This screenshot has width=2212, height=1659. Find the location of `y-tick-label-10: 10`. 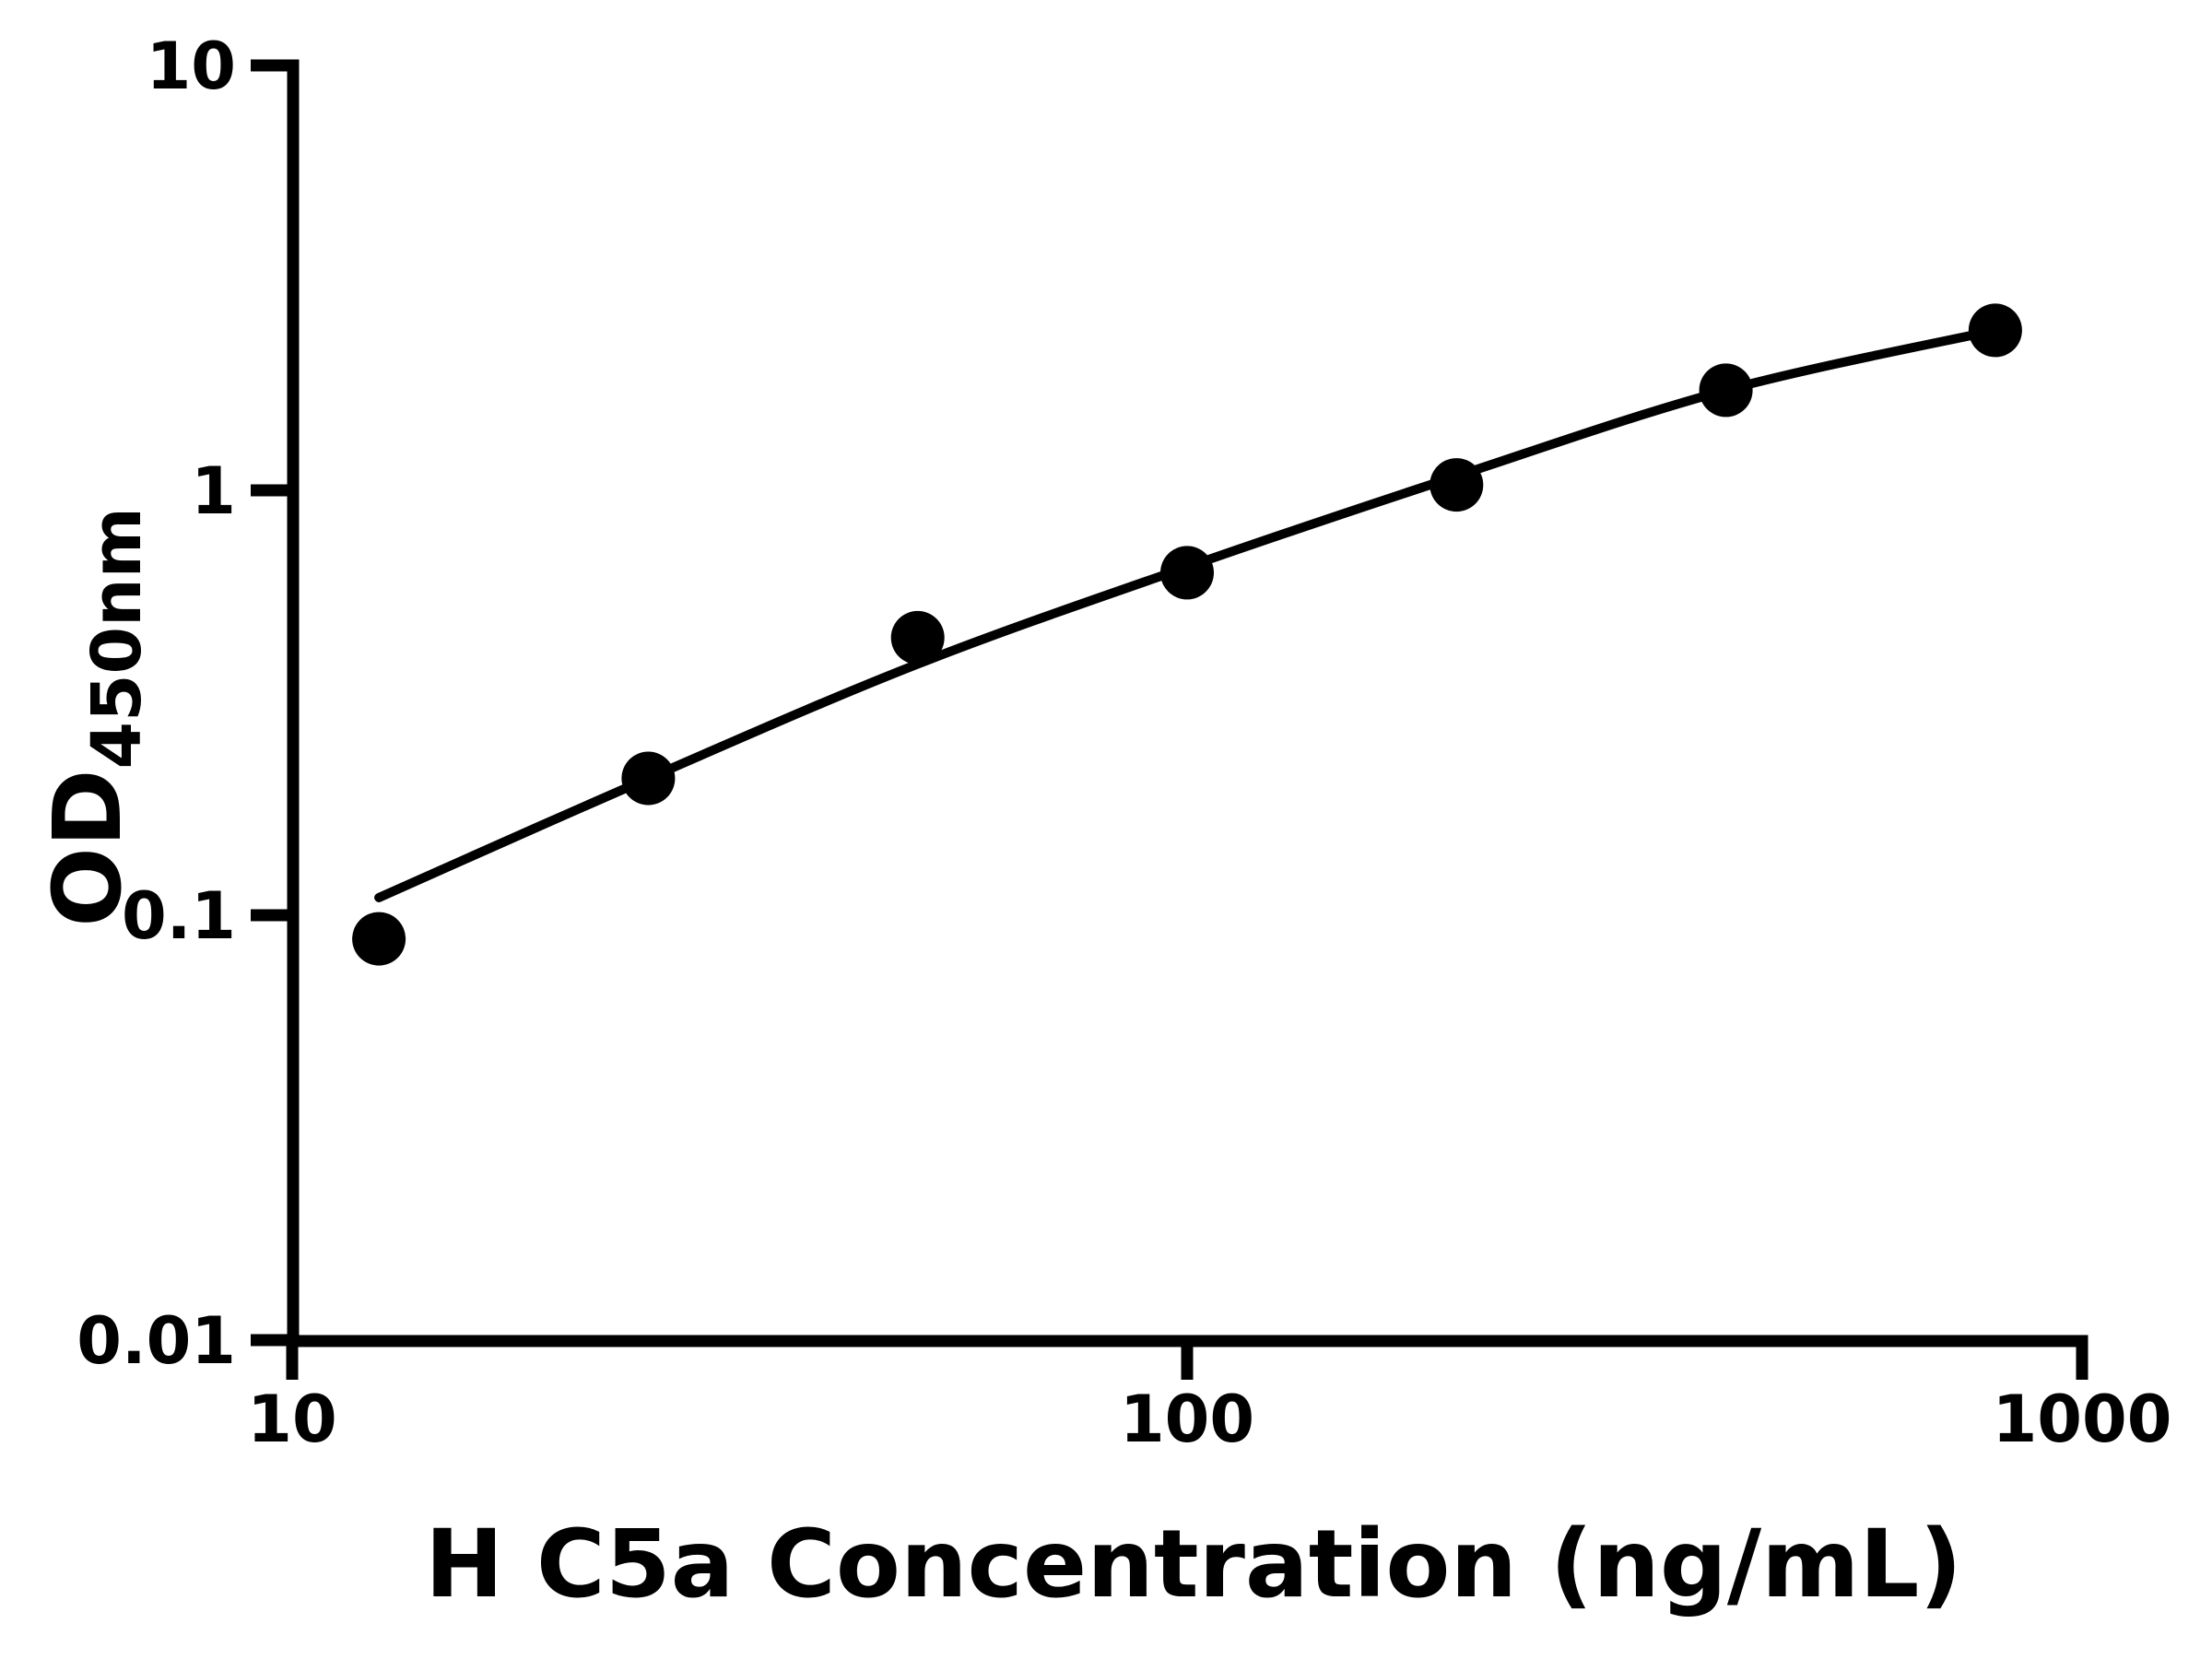

y-tick-label-10: 10 is located at coordinates (191, 66).